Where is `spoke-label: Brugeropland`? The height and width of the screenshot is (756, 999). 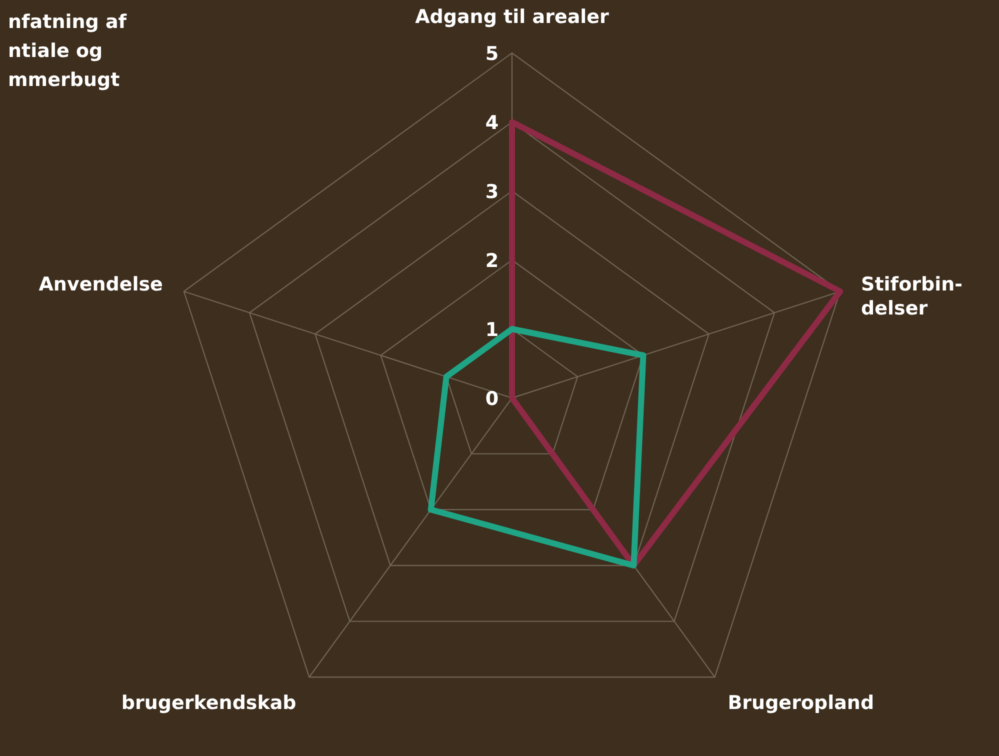
spoke-label: Brugeropland is located at coordinates (801, 703).